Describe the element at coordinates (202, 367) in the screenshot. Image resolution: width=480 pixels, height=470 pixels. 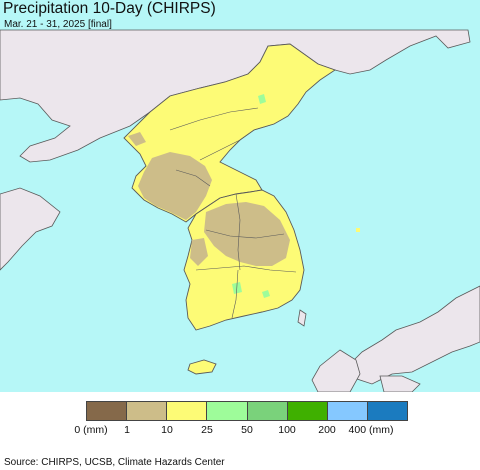
I see `jeju-island` at that location.